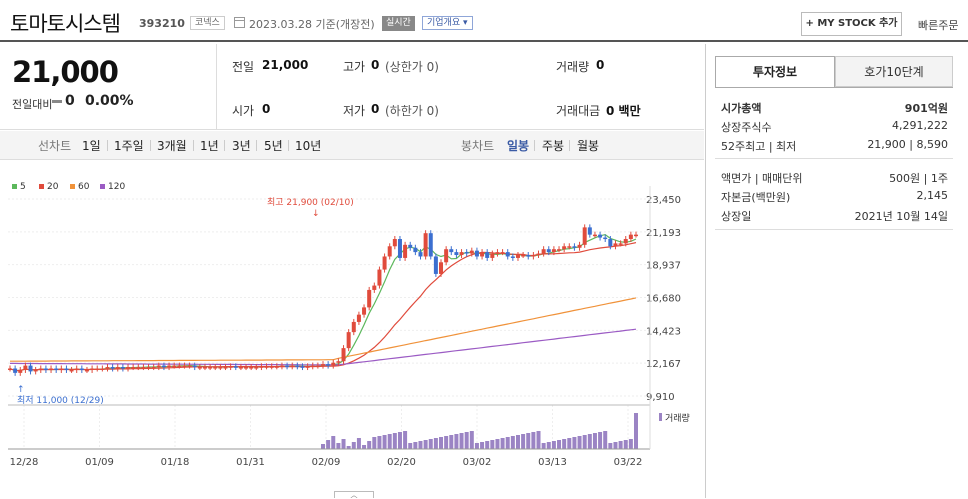 Image resolution: width=968 pixels, height=499 pixels. I want to click on tab-orderbook-10: 호가10단계, so click(894, 71).